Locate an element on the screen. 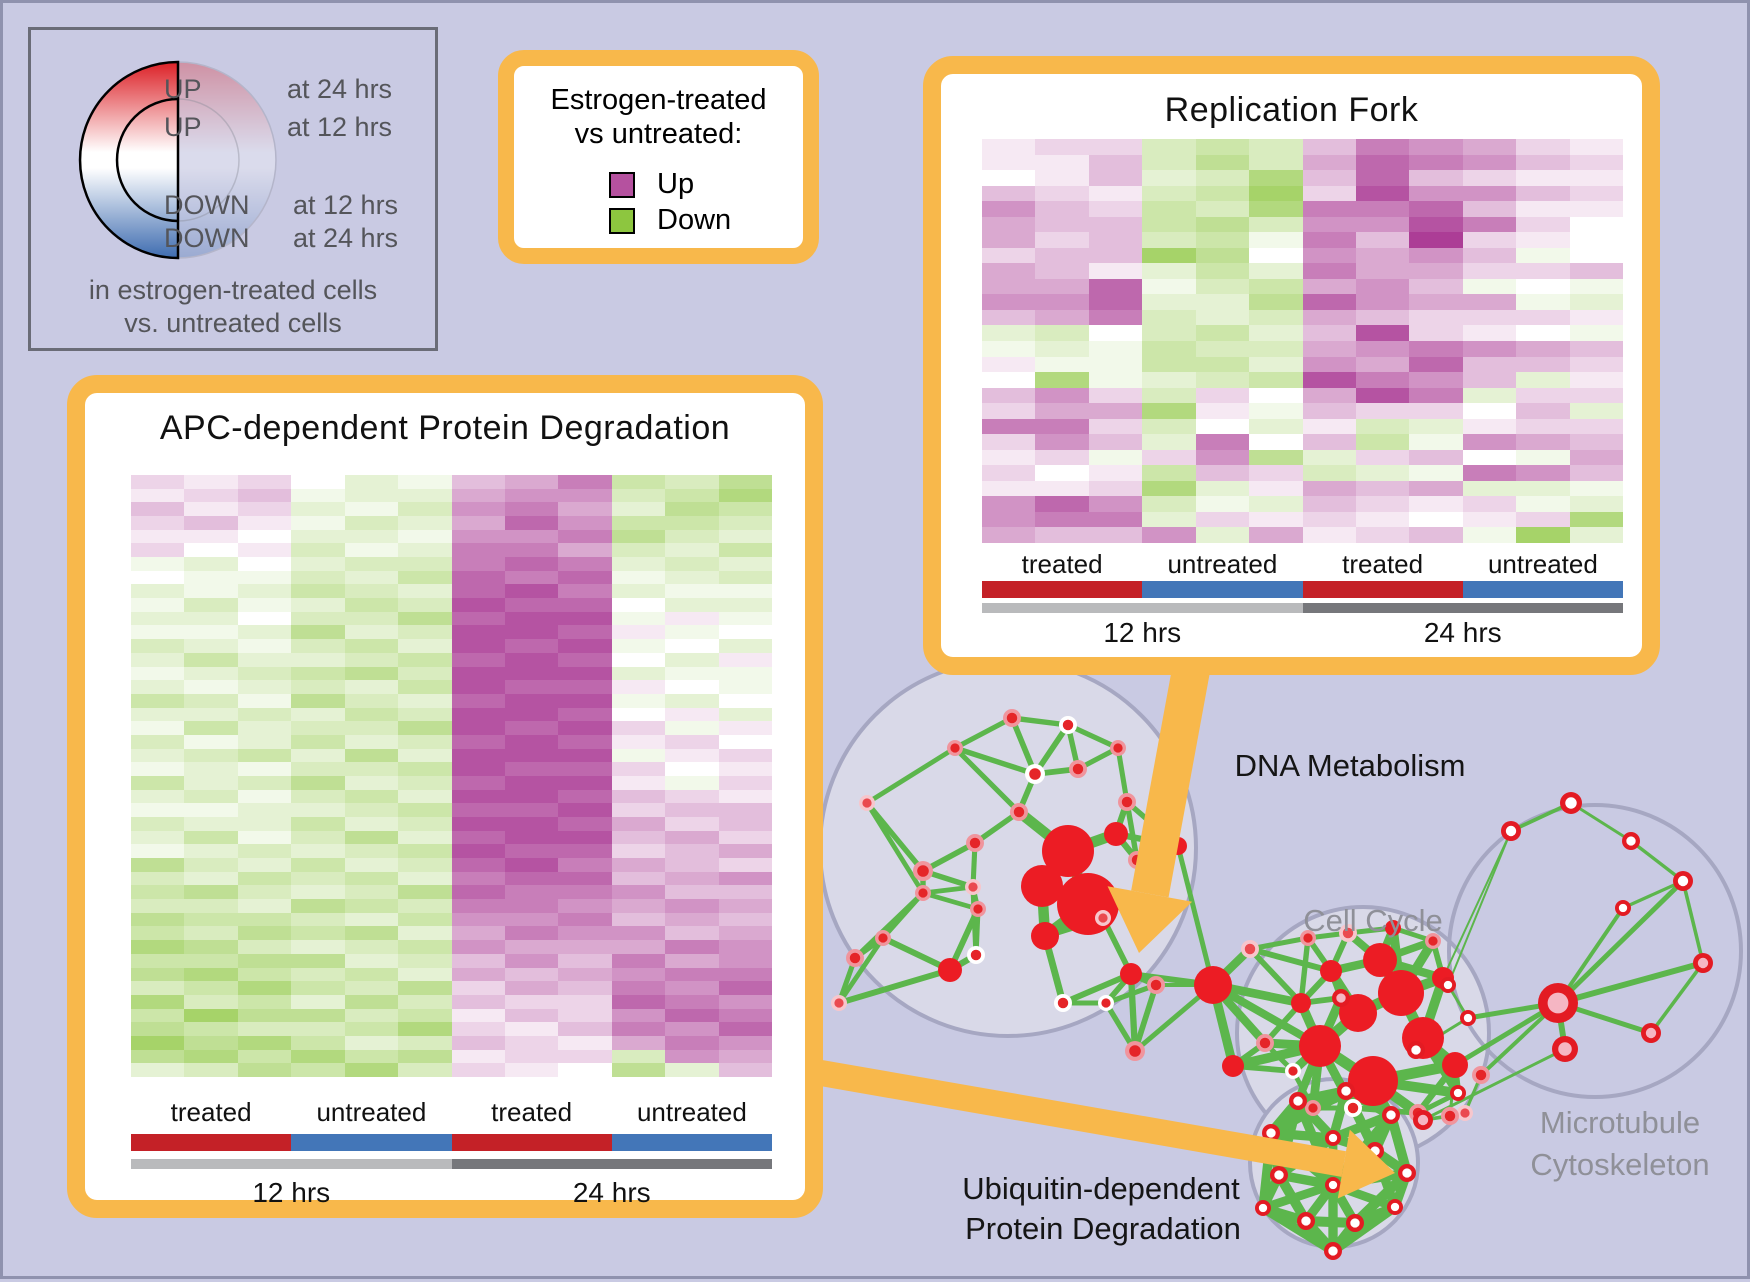  repfork-12hrs-label: 12 hrs is located at coordinates (1142, 632).